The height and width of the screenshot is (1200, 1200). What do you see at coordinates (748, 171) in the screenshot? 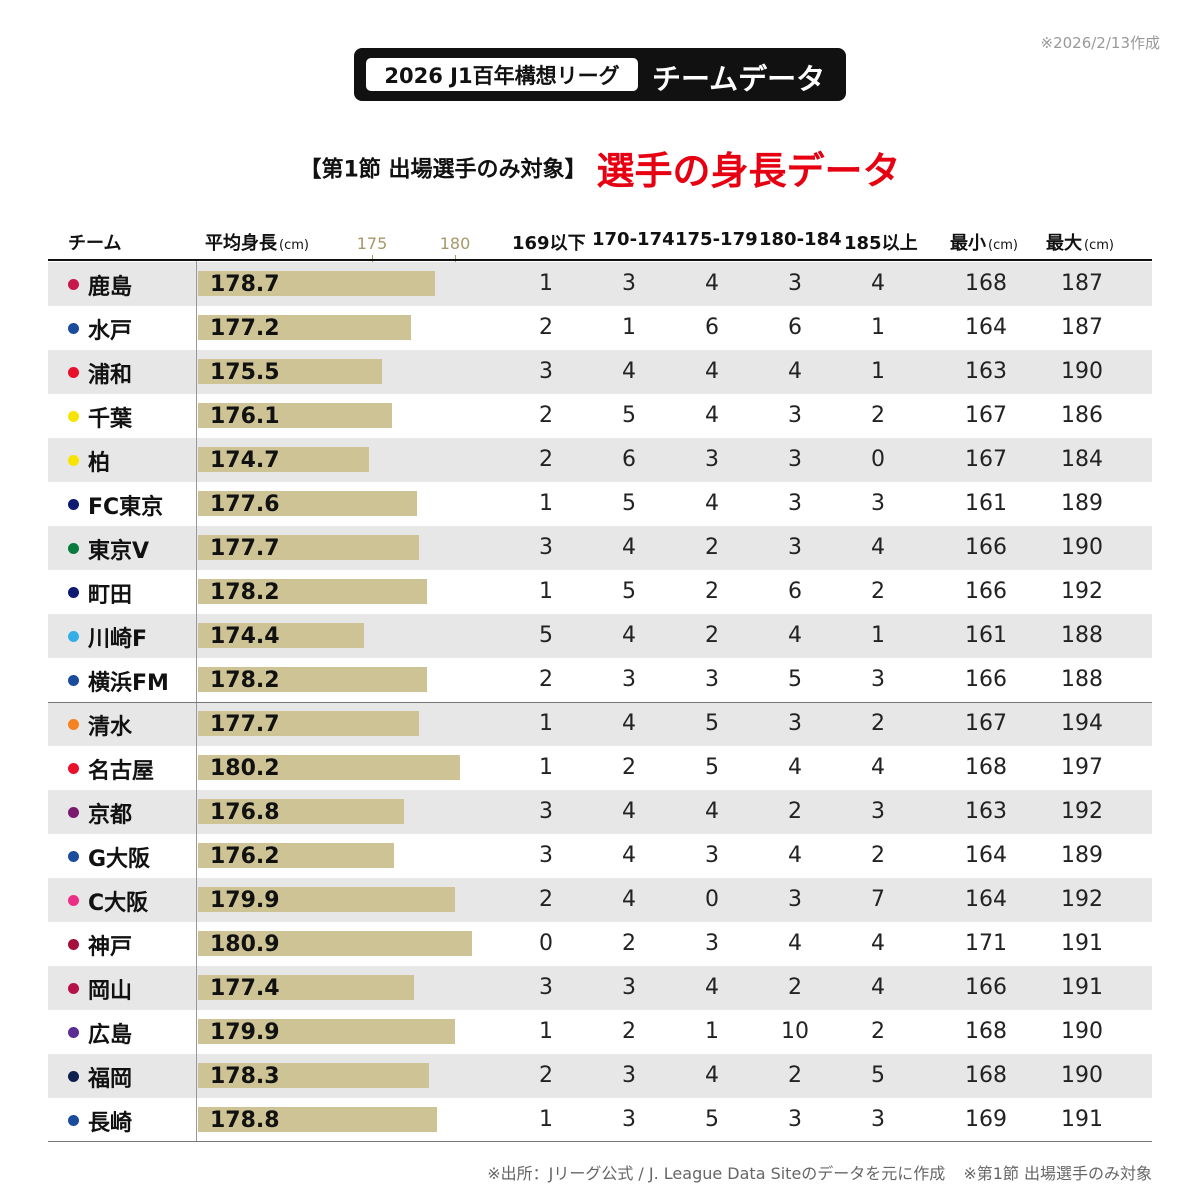
I see `subtitle-main: 選手の身長データ` at bounding box center [748, 171].